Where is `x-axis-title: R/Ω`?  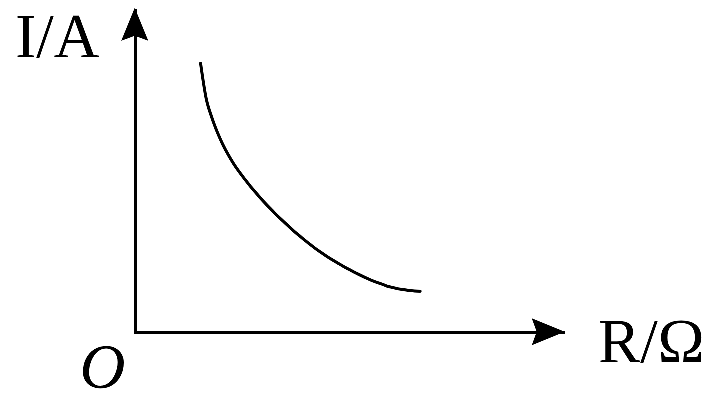
x-axis-title: R/Ω is located at coordinates (651, 341).